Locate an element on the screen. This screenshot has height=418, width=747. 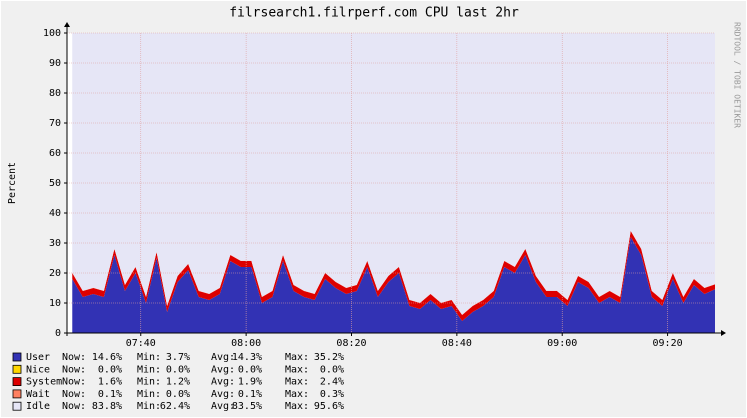
stat-value: 95.6% is located at coordinates (329, 406).